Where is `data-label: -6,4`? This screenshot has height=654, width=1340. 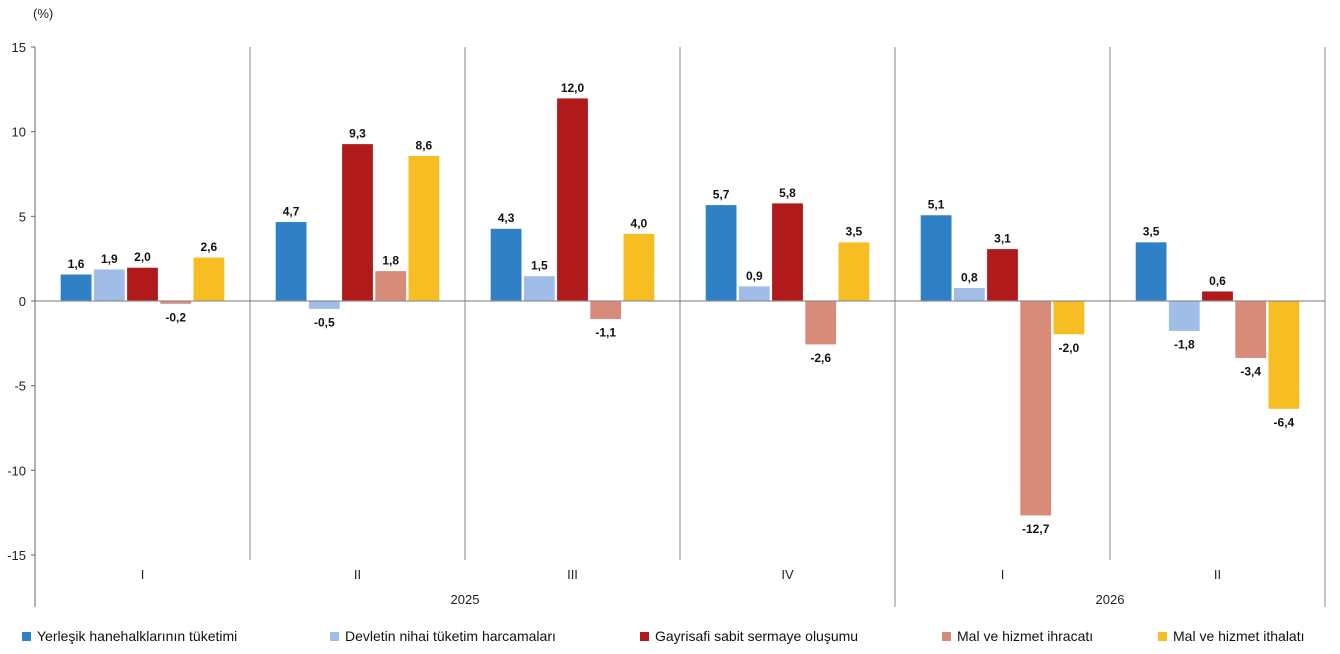
data-label: -6,4 is located at coordinates (1284, 422).